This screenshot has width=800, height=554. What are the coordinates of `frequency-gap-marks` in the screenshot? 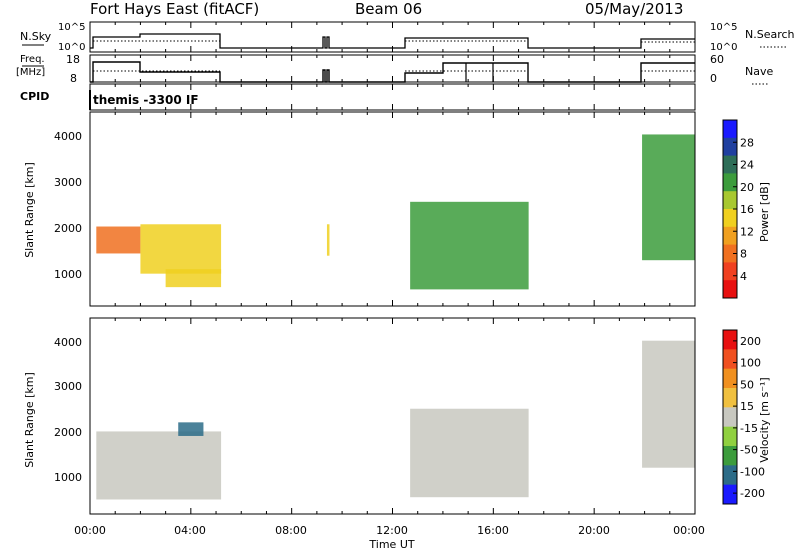 It's located at (479, 72).